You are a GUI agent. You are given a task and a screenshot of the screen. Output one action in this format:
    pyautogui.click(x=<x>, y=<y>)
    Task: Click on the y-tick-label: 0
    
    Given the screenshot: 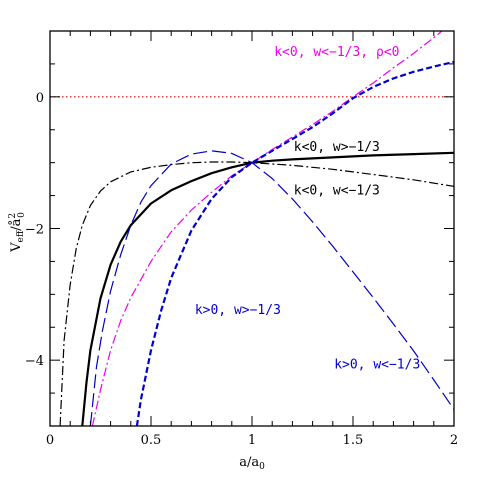 What is the action you would take?
    pyautogui.click(x=40, y=98)
    